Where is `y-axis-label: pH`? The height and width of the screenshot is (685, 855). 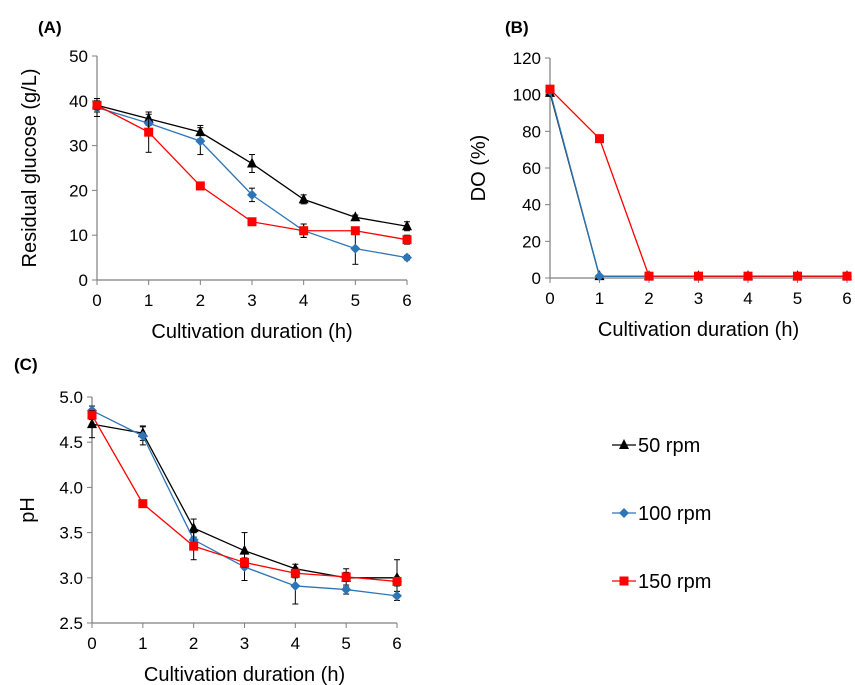
y-axis-label: pH is located at coordinates (28, 510).